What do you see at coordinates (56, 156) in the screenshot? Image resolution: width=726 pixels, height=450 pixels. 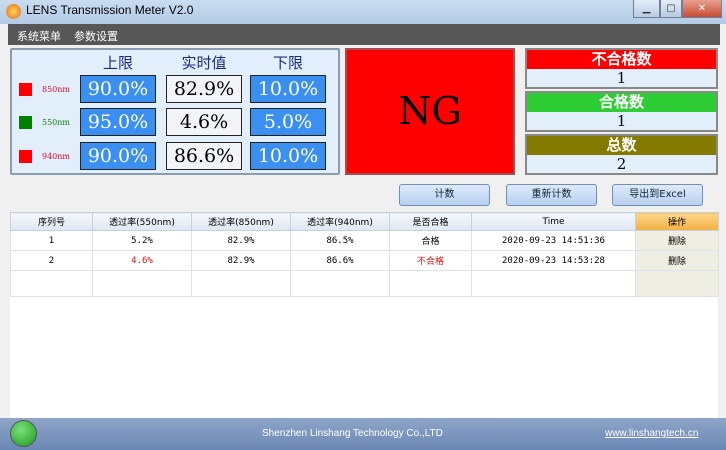 I see `wavelength-label: 940nm` at bounding box center [56, 156].